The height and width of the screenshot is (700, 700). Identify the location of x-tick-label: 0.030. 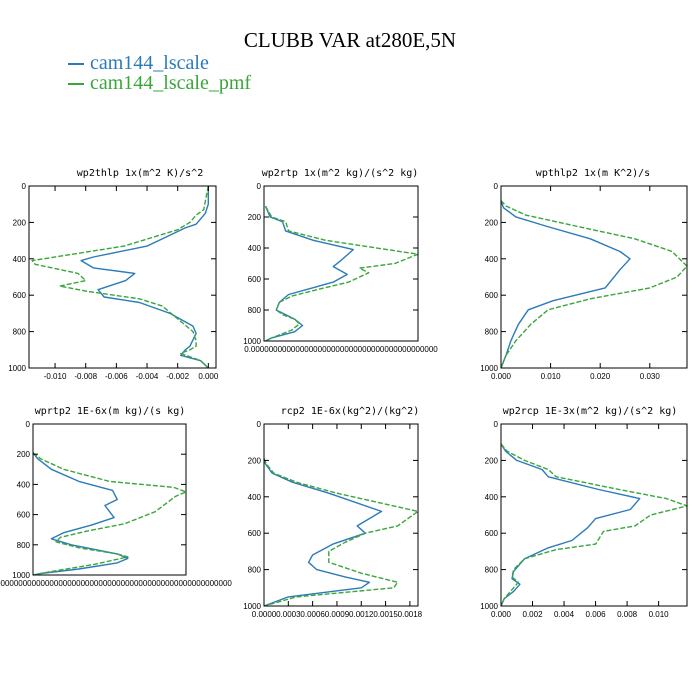
(650, 376).